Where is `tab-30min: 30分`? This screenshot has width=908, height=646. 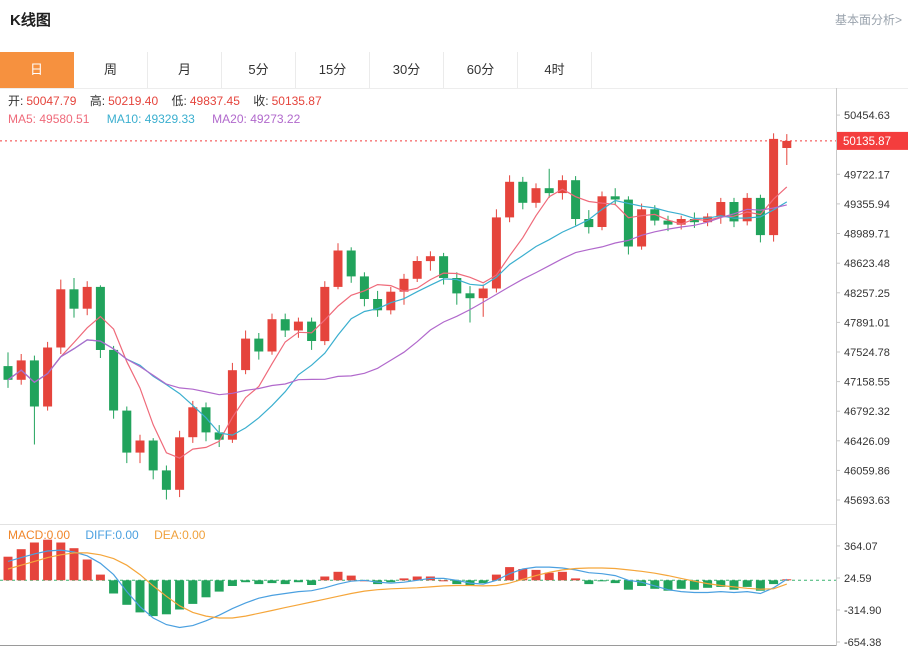
tab-30min: 30分 is located at coordinates (407, 70).